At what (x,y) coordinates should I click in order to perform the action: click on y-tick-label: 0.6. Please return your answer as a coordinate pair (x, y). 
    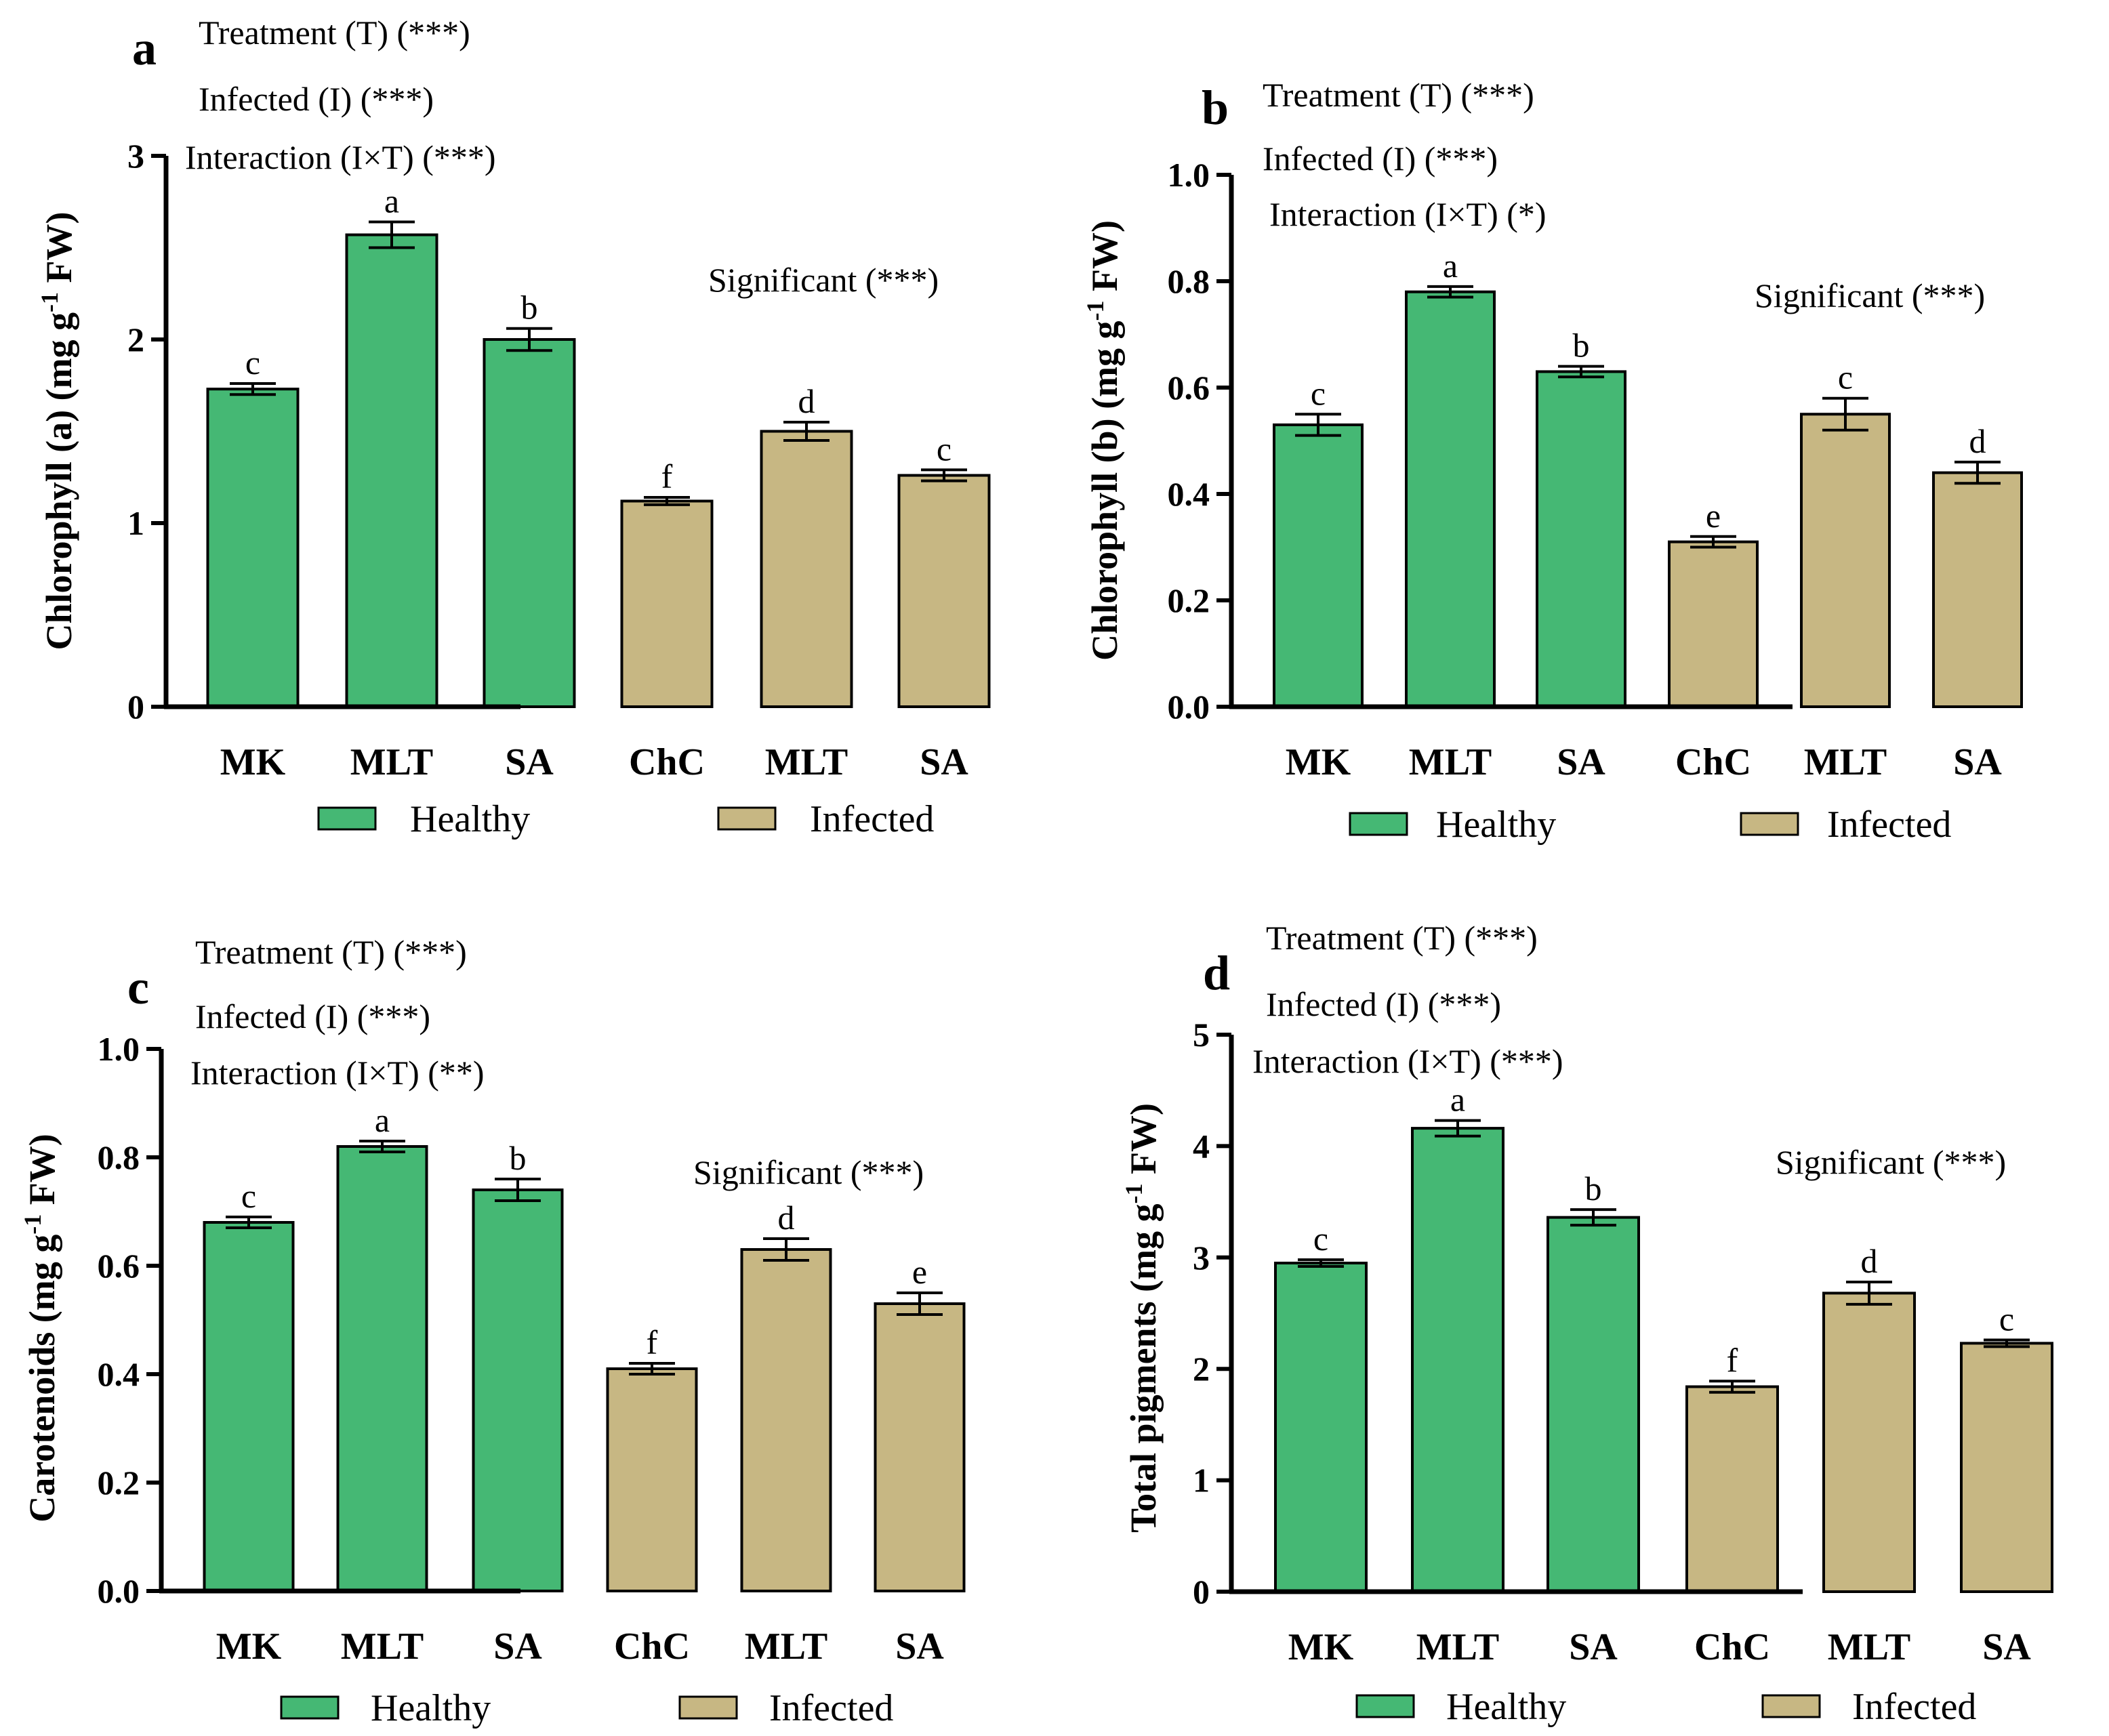
    Looking at the image, I should click on (1189, 388).